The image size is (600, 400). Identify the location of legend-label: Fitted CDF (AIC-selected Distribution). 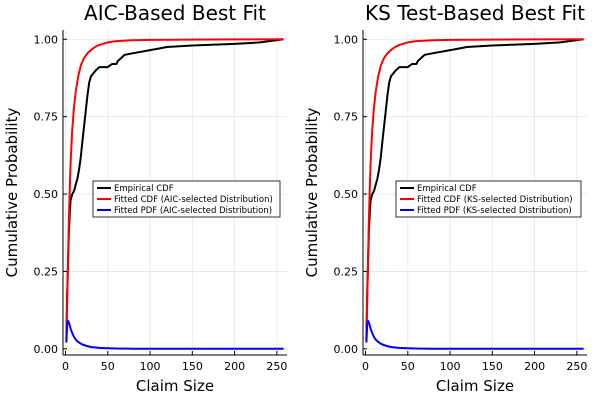
(193, 200).